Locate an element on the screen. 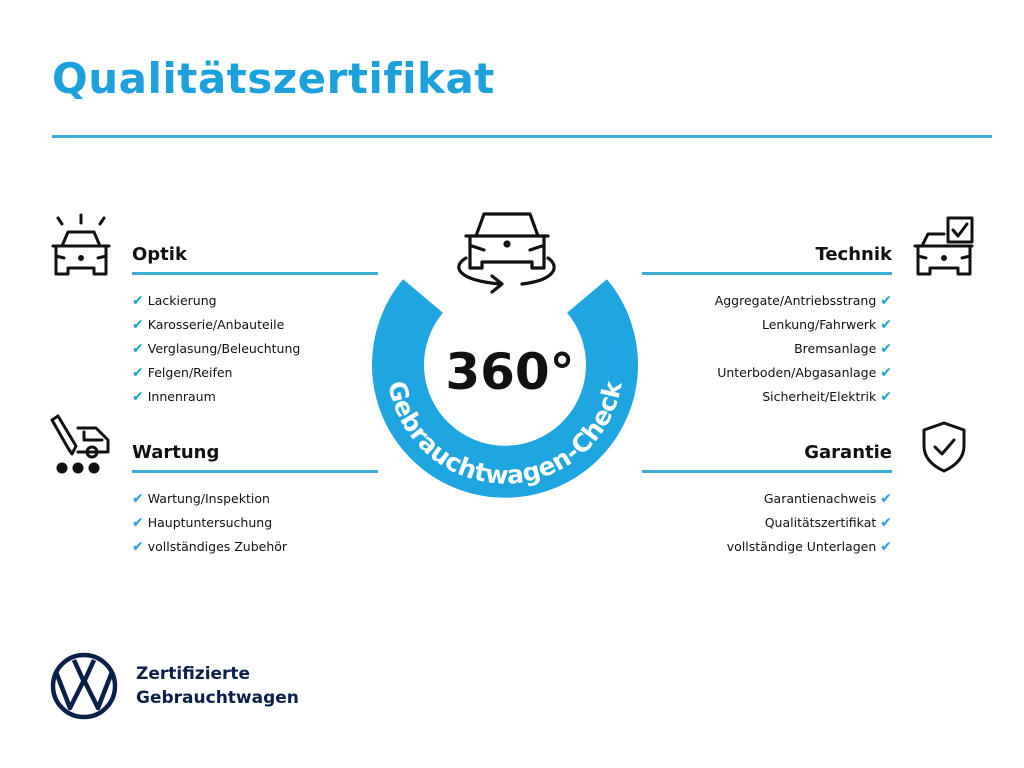 Image resolution: width=1024 pixels, height=768 pixels. list-item: ✔ Innenraum is located at coordinates (174, 397).